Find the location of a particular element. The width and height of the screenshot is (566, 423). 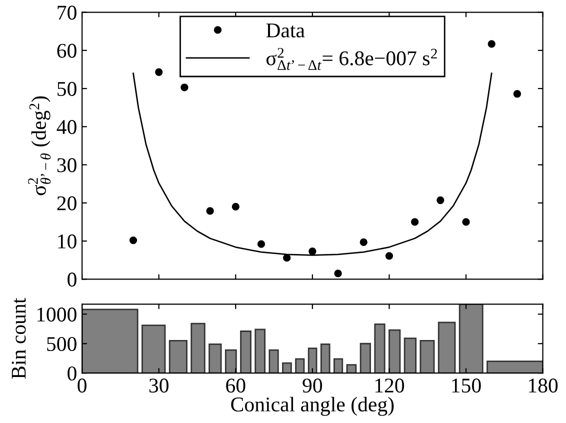

x-tick-label: 0 is located at coordinates (82, 385).